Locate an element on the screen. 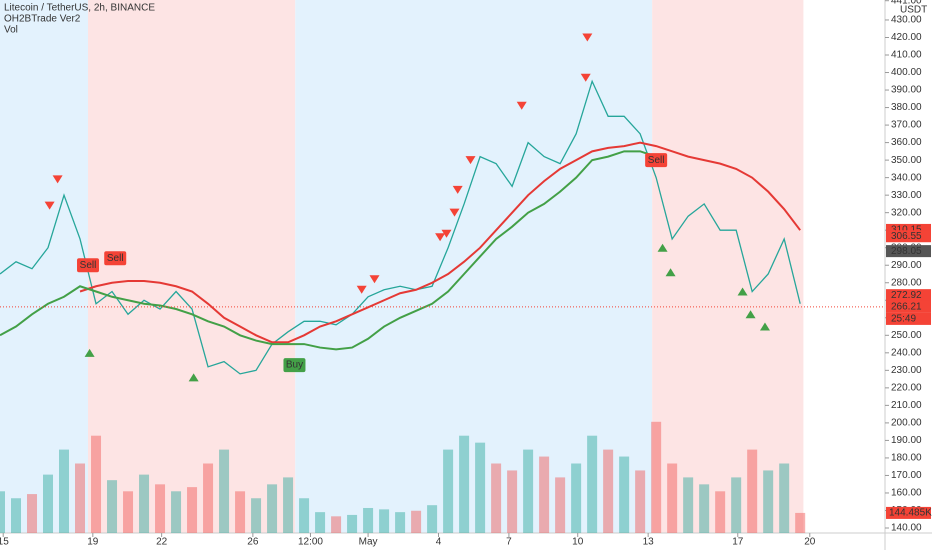  x-tick-label: 19 is located at coordinates (93, 542).